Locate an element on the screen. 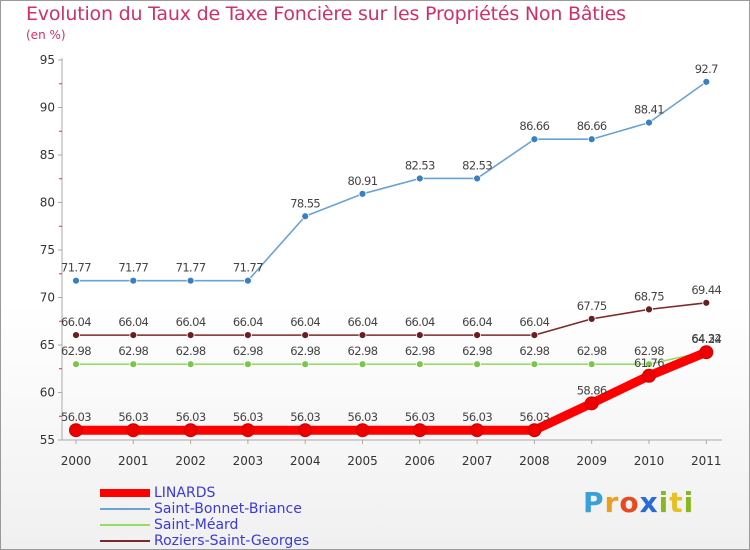  proxiti-logo: Proxiti is located at coordinates (638, 502).